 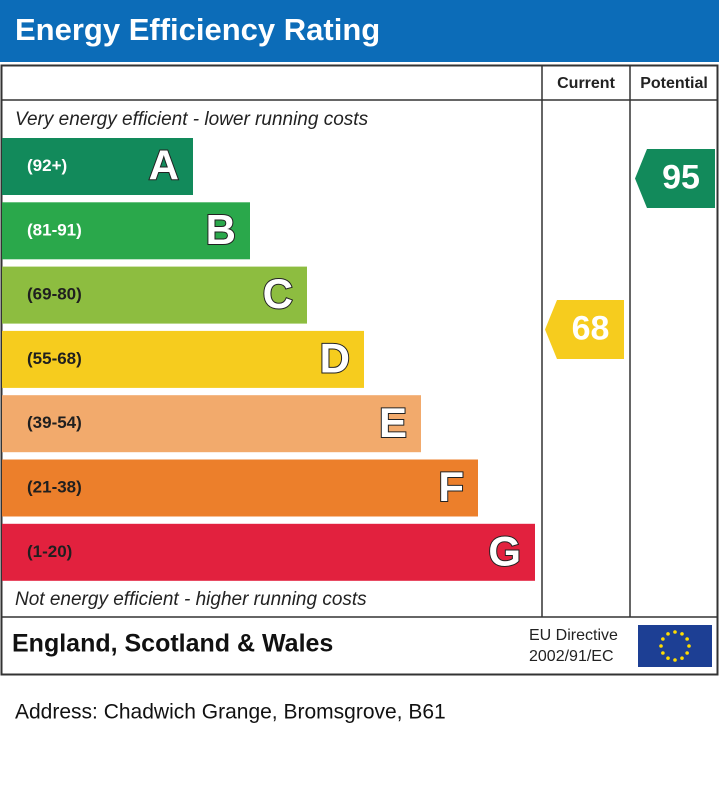 I want to click on potential-value: 95, so click(x=681, y=177).